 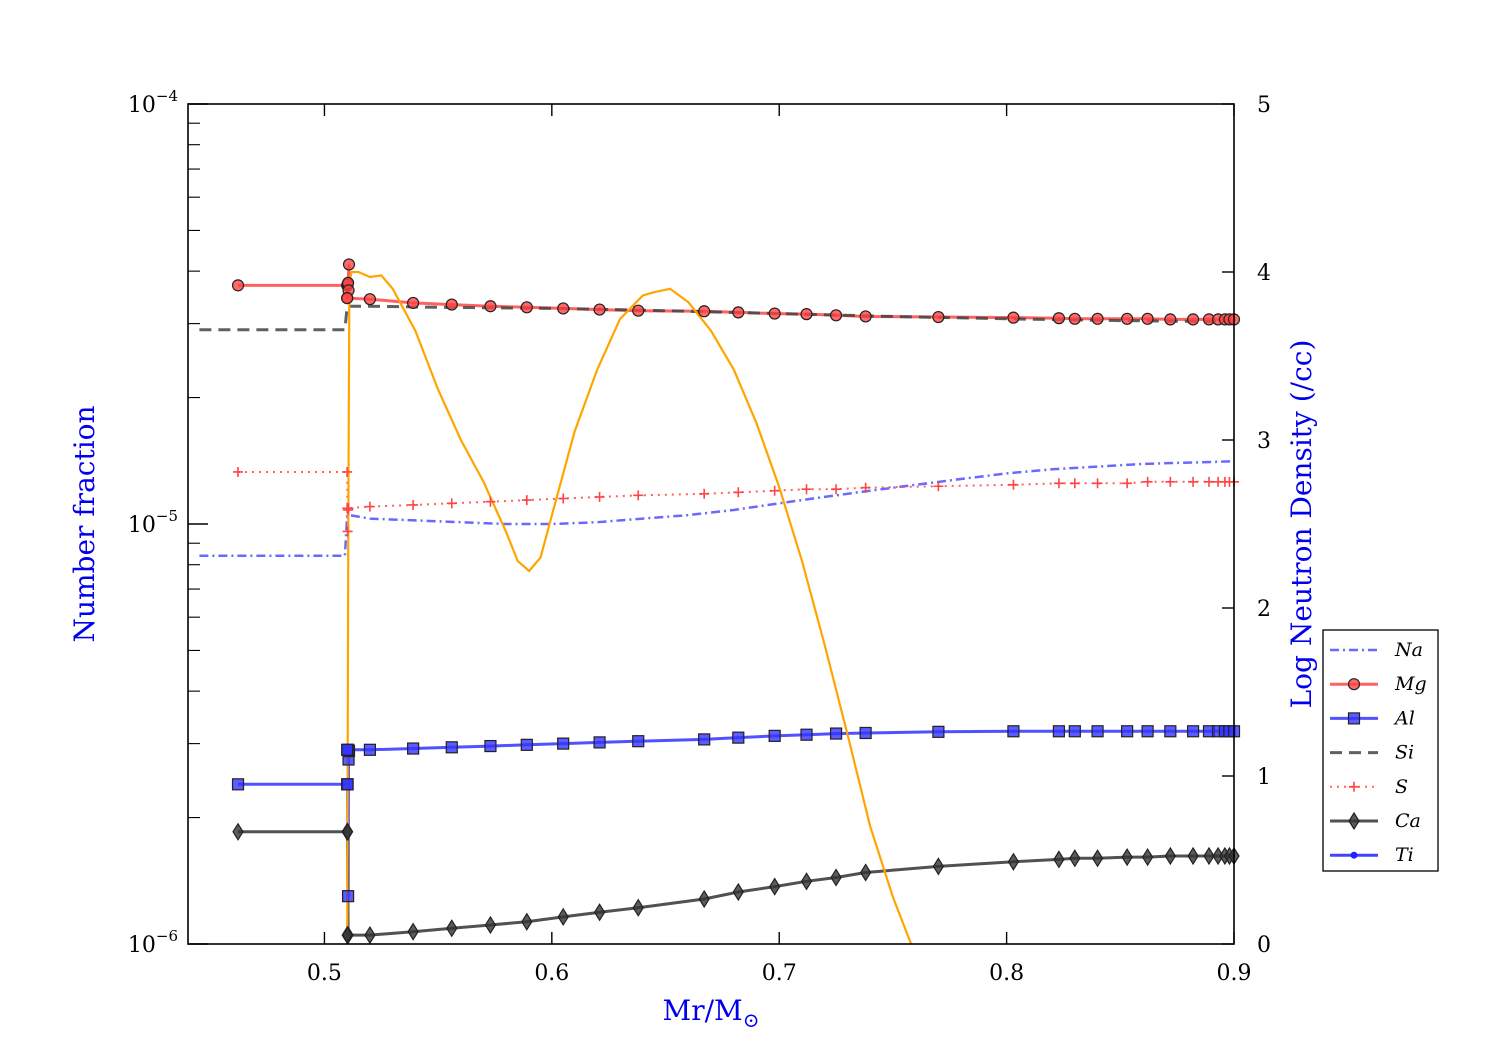 What do you see at coordinates (1264, 273) in the screenshot?
I see `y-right-tick-label-4: 4` at bounding box center [1264, 273].